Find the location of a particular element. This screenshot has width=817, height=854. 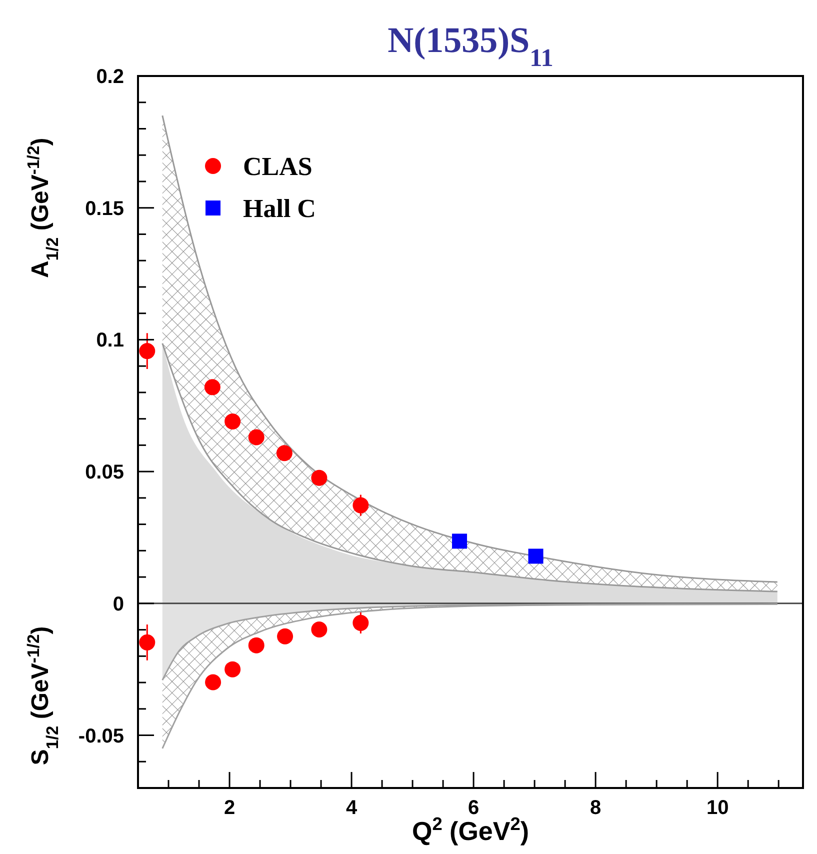

x-tick-label: 4 is located at coordinates (352, 808).